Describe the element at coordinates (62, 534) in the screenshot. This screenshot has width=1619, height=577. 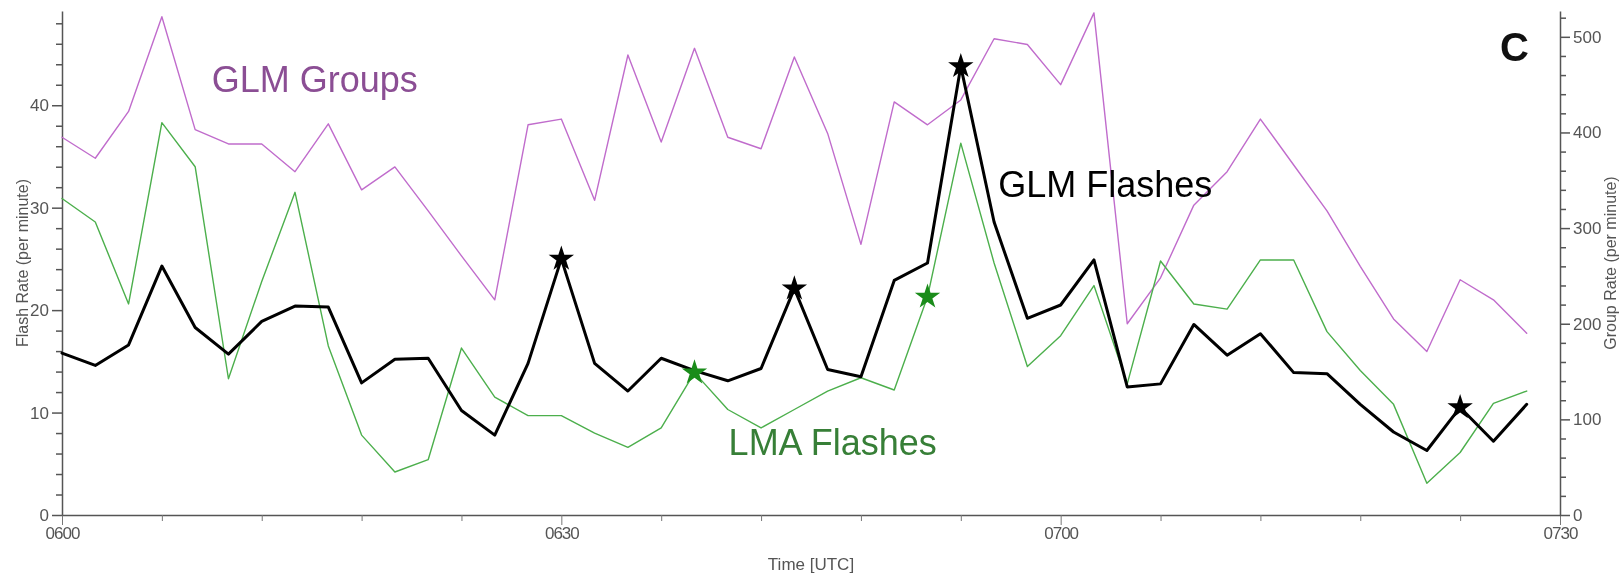
I see `x-tick-label: 0600` at that location.